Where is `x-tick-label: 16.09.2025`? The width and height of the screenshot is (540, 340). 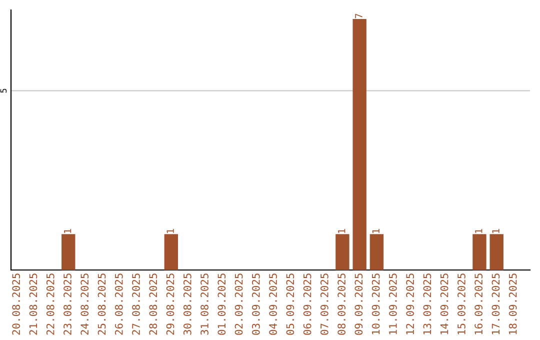 x-tick-label: 16.09.2025 is located at coordinates (478, 304).